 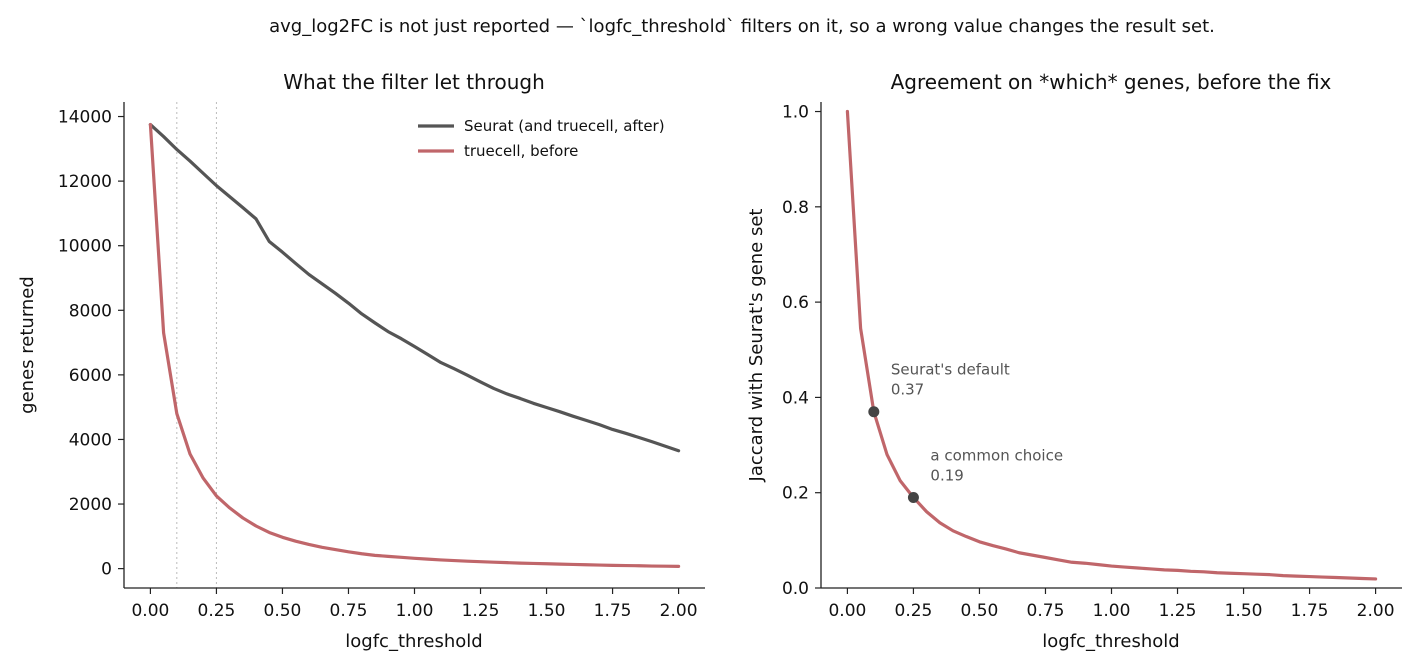 What do you see at coordinates (106, 570) in the screenshot?
I see `left-y-tick-label: 0` at bounding box center [106, 570].